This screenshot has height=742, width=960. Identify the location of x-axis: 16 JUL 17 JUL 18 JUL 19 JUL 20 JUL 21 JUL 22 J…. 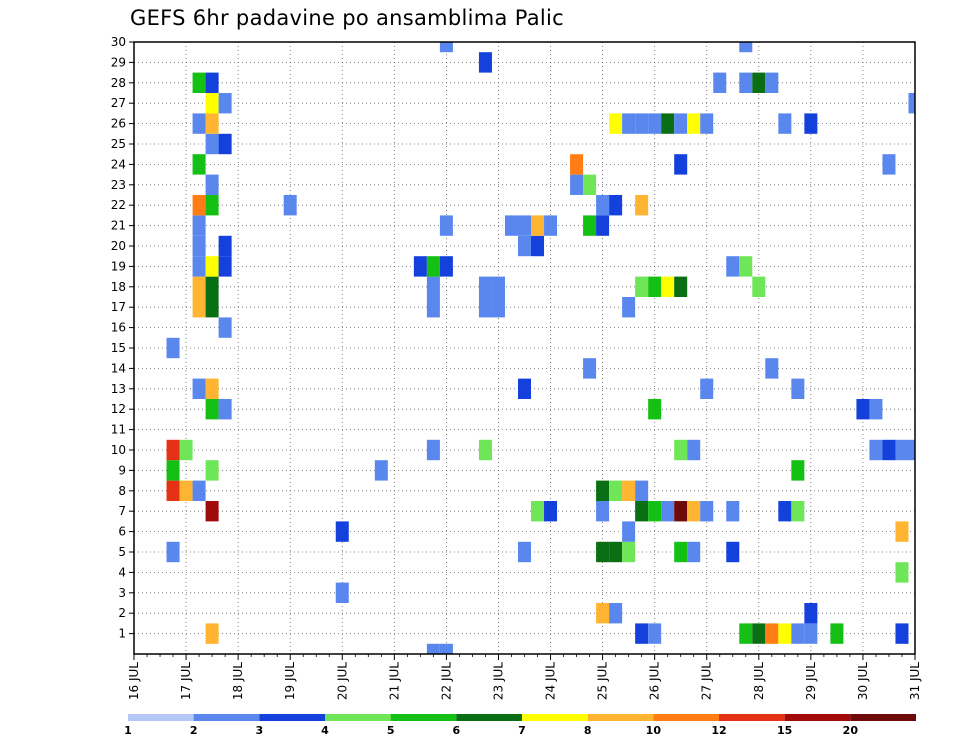
(524, 677).